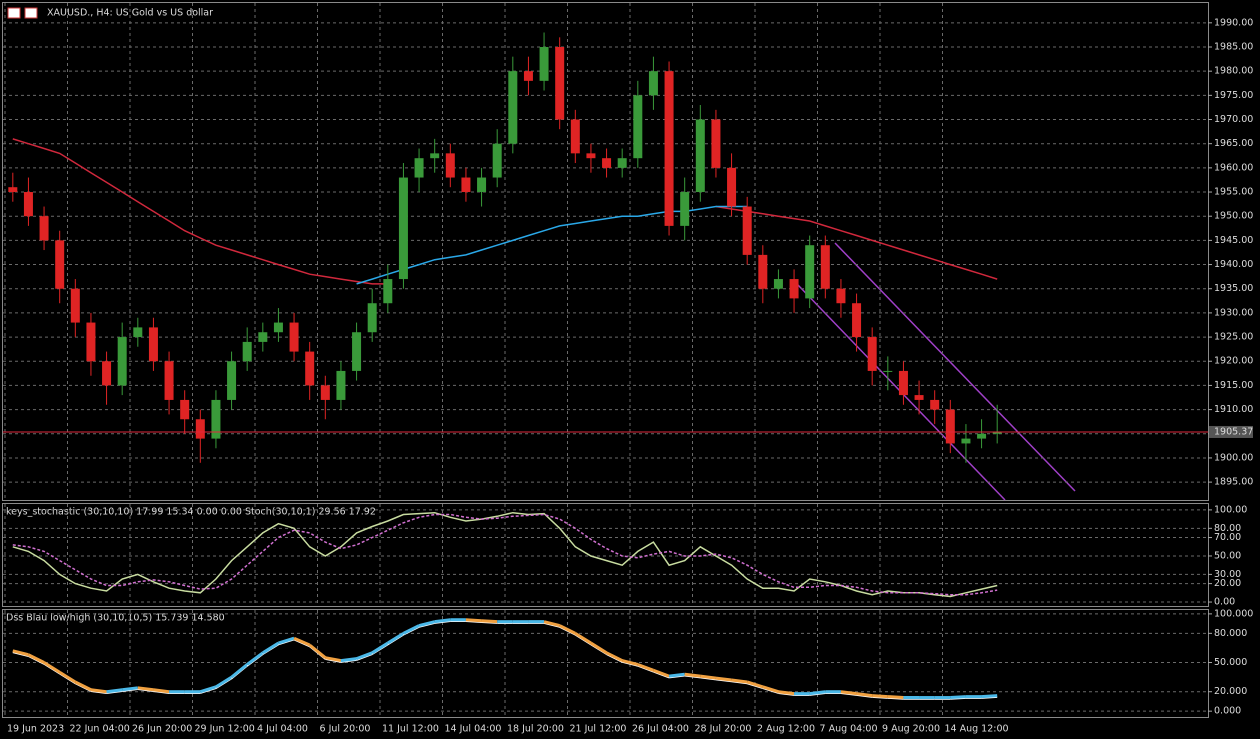 The height and width of the screenshot is (739, 1260). I want to click on y-tick-label: 100.00, so click(1230, 509).